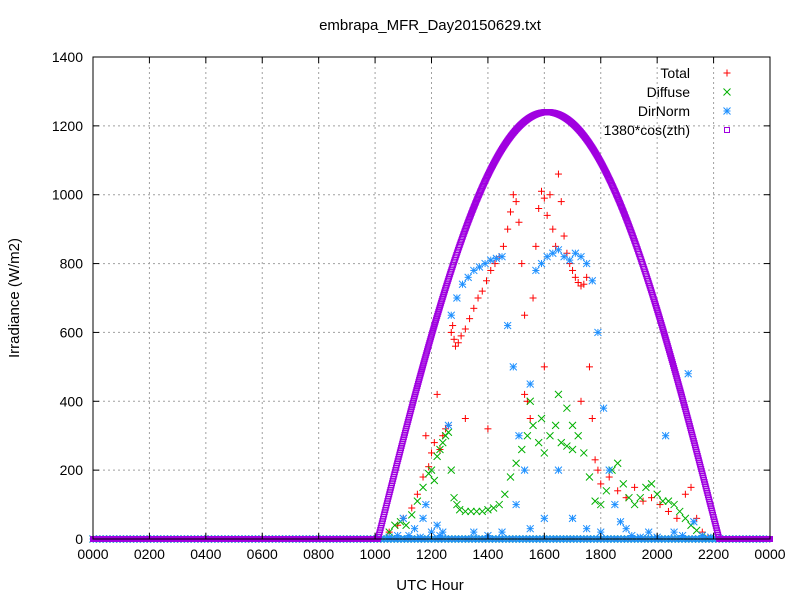 Image resolution: width=800 pixels, height=600 pixels. What do you see at coordinates (72, 264) in the screenshot?
I see `y-tick-label: 800` at bounding box center [72, 264].